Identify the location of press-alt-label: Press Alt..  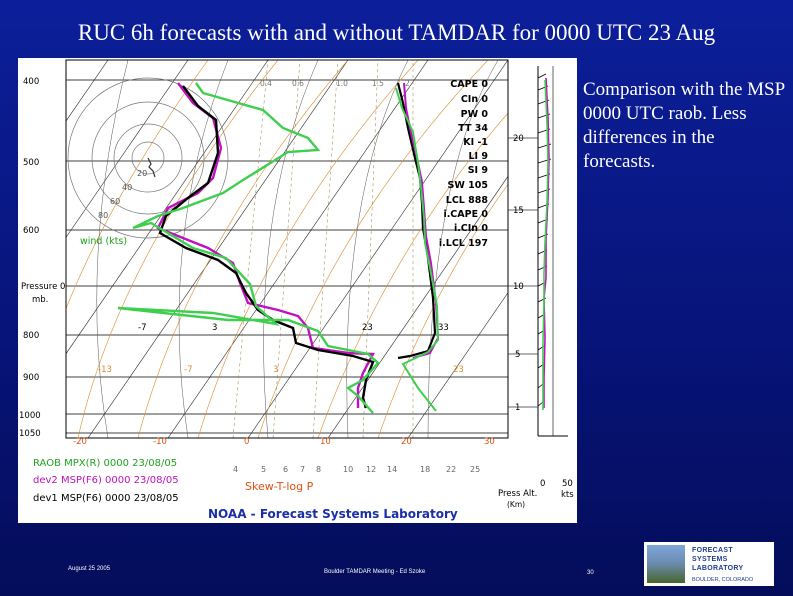
(517, 494).